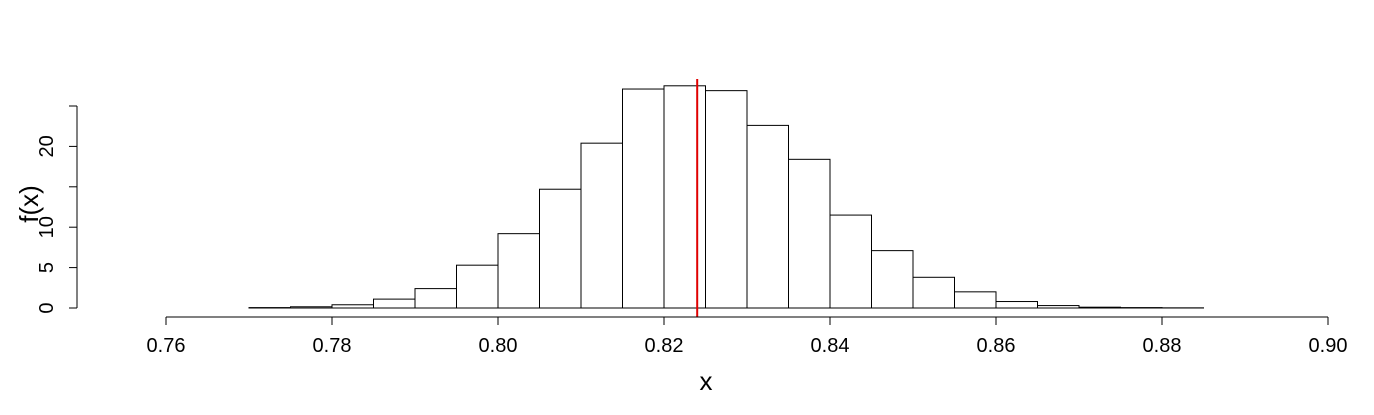  What do you see at coordinates (1328, 346) in the screenshot?
I see `x-tick-label: 0.90` at bounding box center [1328, 346].